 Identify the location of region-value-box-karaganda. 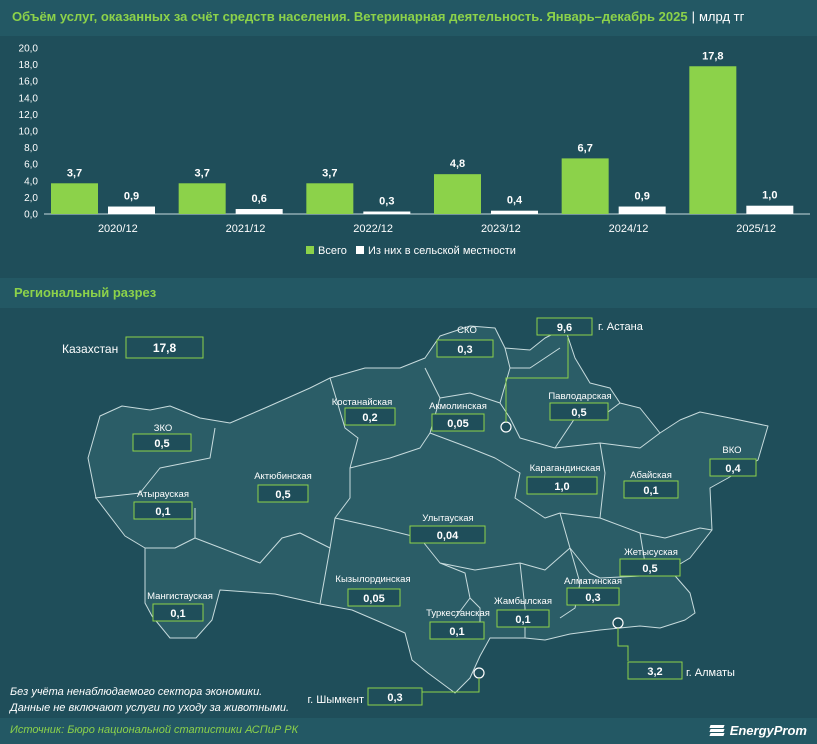
(562, 485).